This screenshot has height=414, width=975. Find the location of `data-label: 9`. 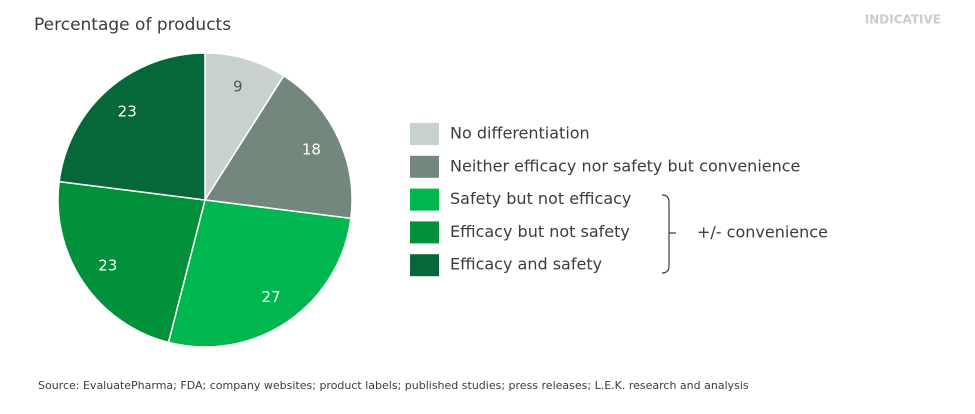

data-label: 9 is located at coordinates (238, 87).